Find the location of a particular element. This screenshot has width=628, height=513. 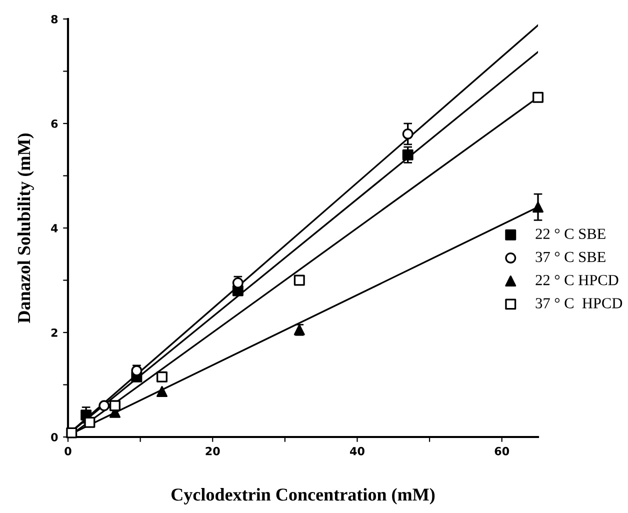

y-tick-label: 8 is located at coordinates (54, 19).